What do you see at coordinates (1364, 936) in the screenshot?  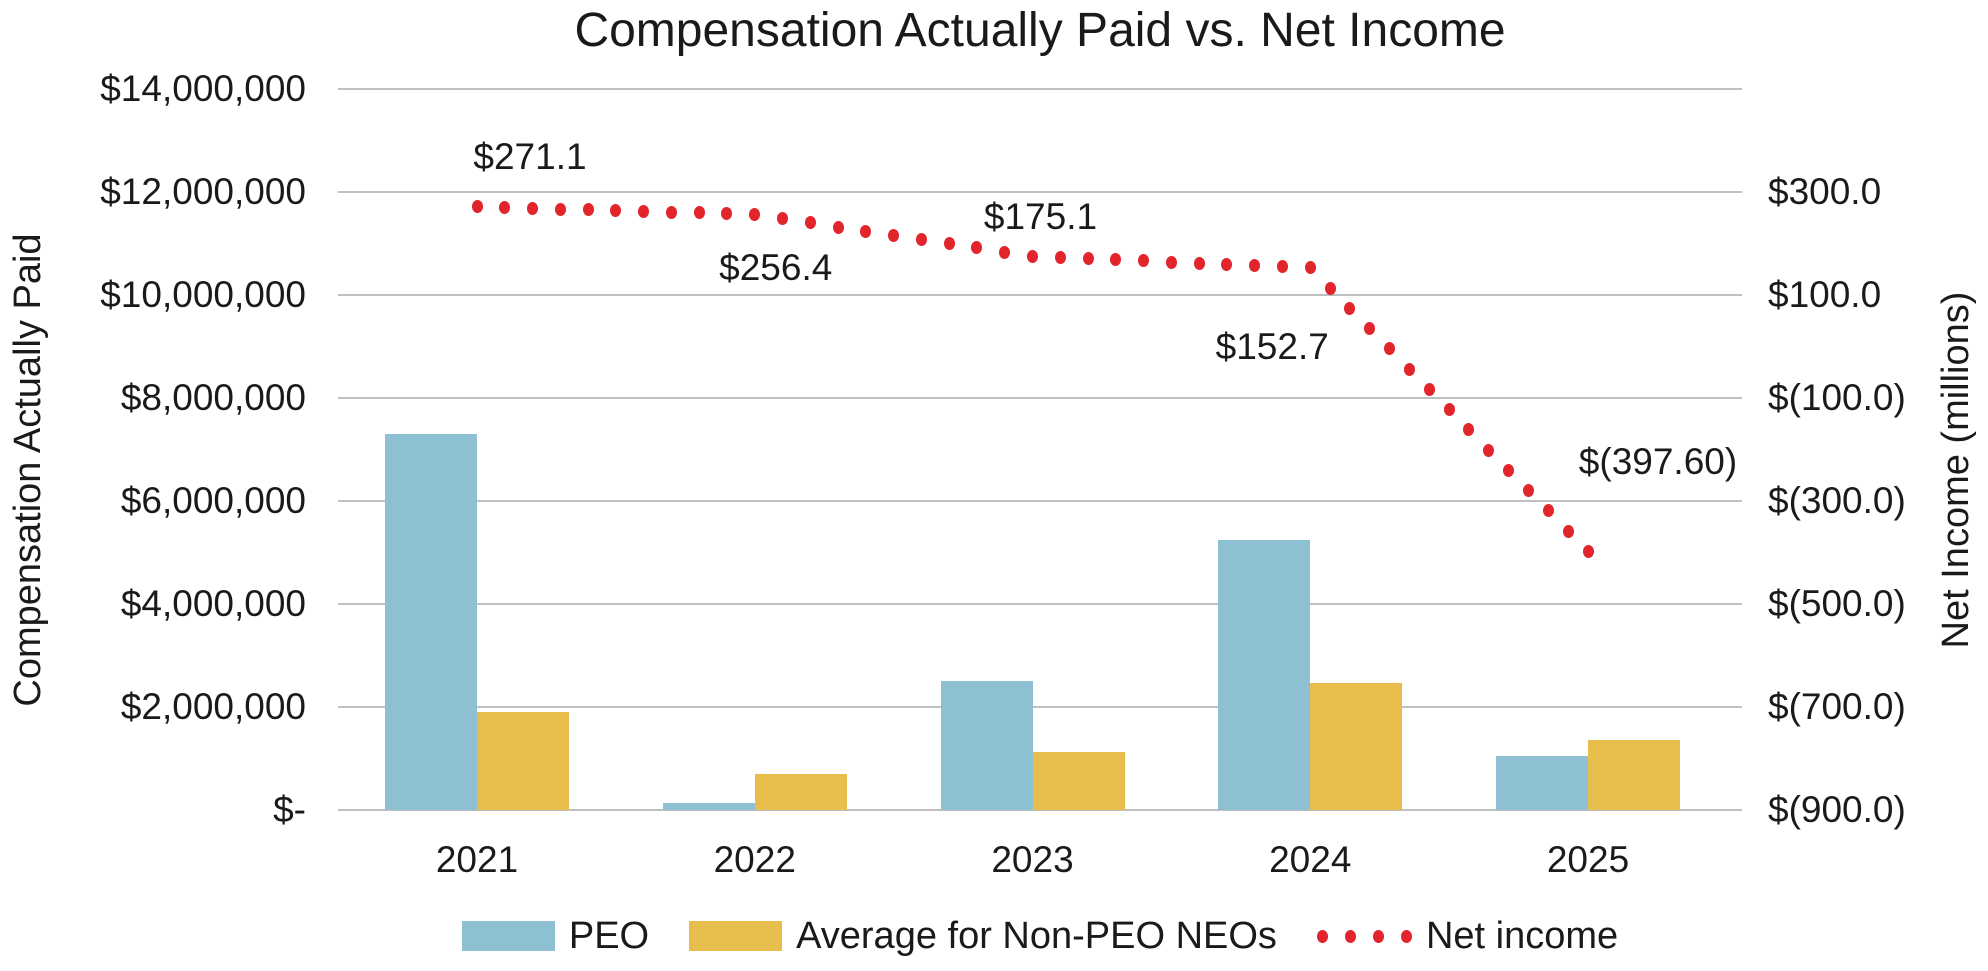 I see `net-income-dots-swatch` at bounding box center [1364, 936].